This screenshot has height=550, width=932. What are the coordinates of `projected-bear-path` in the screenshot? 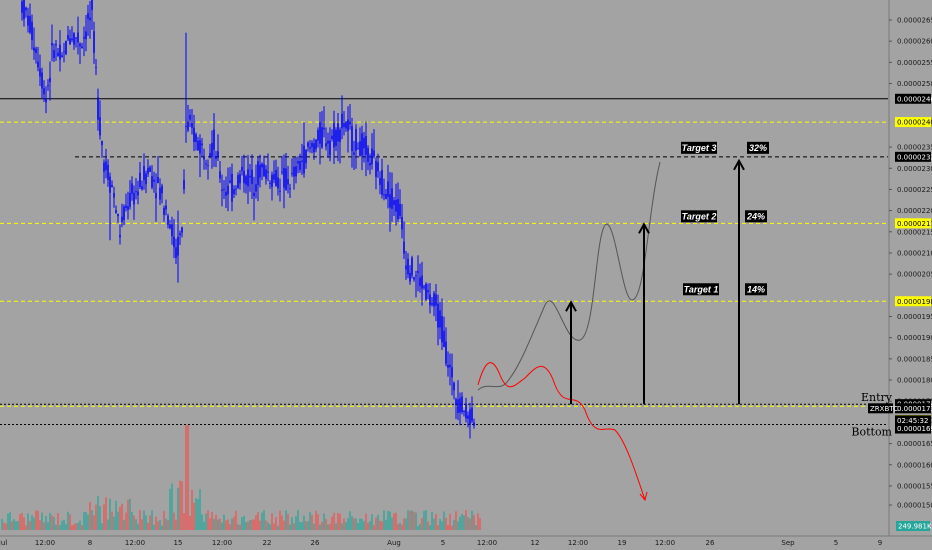 It's located at (561, 431).